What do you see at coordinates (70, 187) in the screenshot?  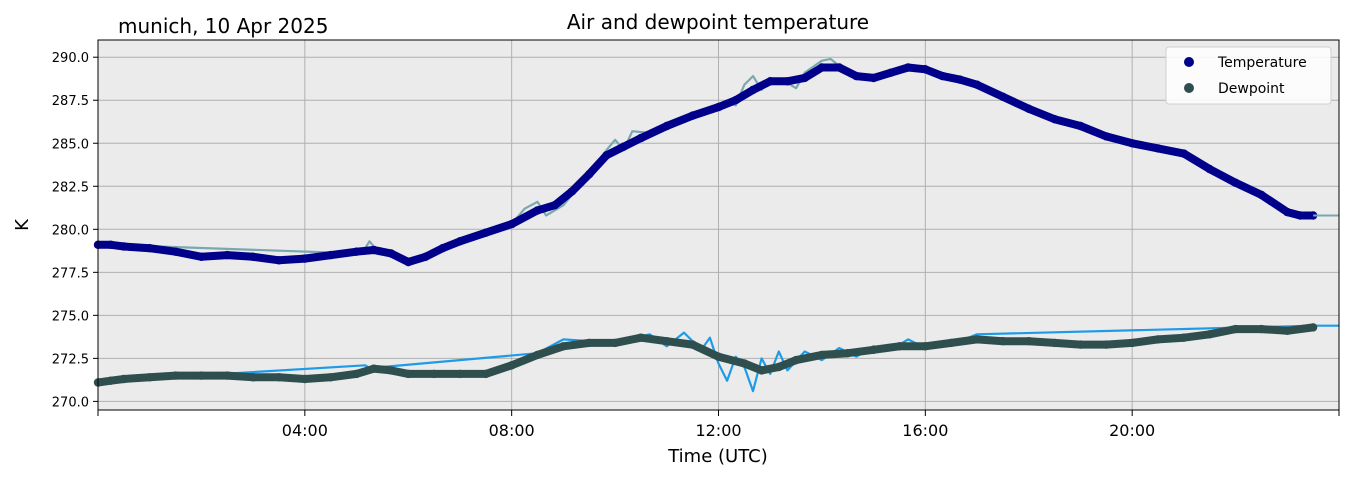 I see `y-tick-label: 282.5` at bounding box center [70, 187].